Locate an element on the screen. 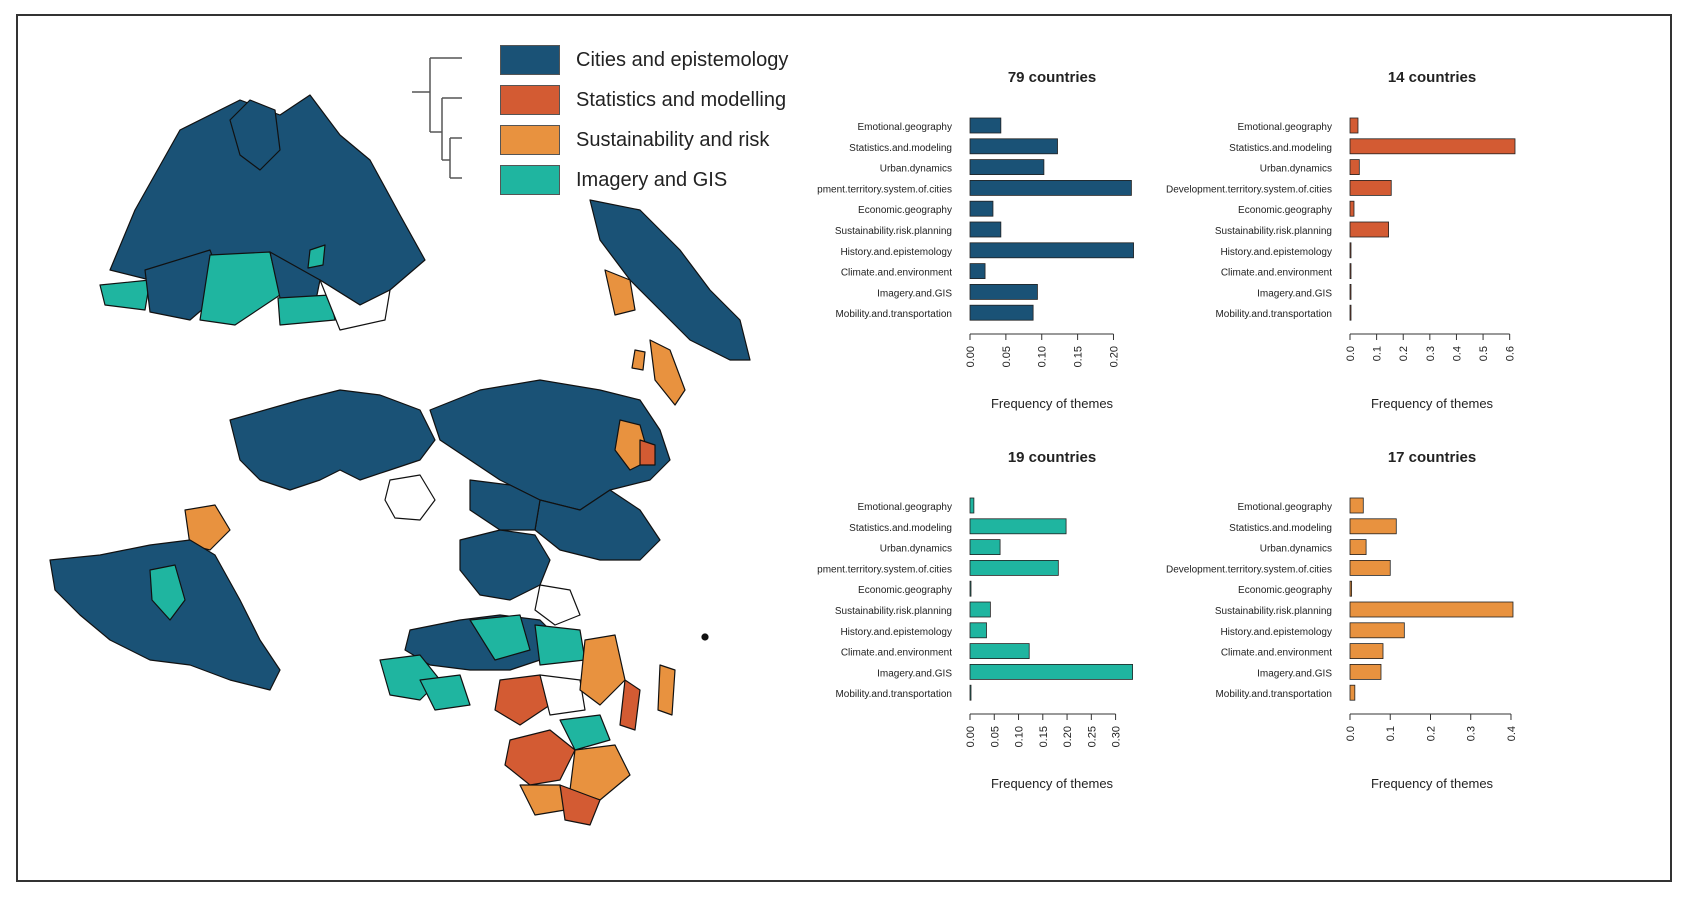  map-region-madagascar is located at coordinates (666, 690).